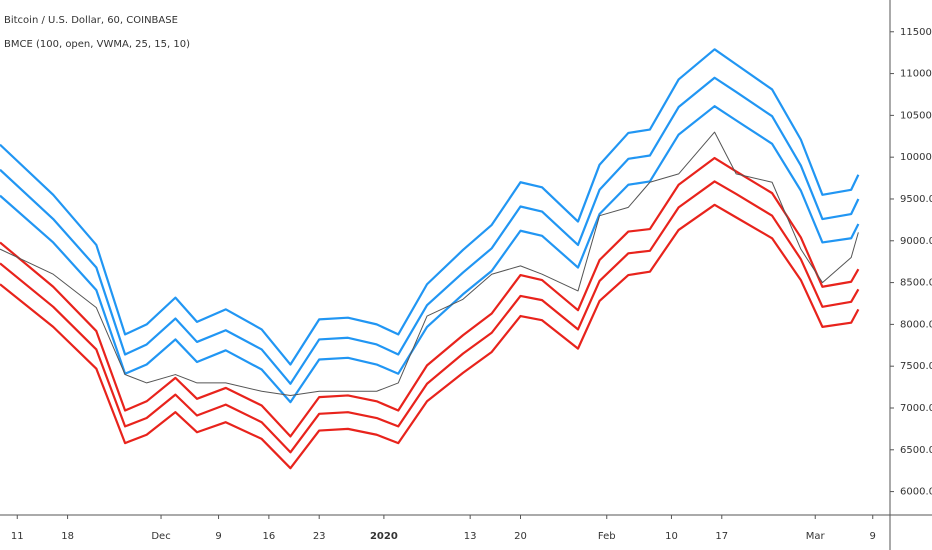 The image size is (932, 550). What do you see at coordinates (916, 492) in the screenshot?
I see `y-tick-label: 6000.00` at bounding box center [916, 492].